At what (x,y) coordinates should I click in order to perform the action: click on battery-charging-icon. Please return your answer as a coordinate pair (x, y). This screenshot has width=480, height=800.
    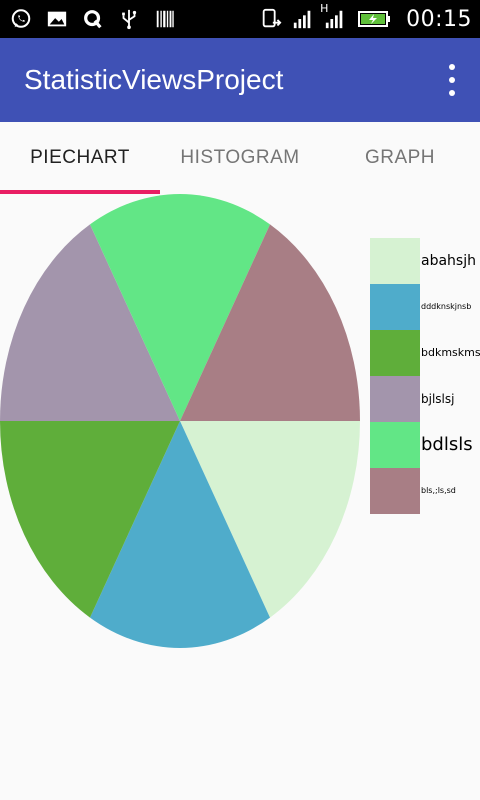
    Looking at the image, I should click on (374, 19).